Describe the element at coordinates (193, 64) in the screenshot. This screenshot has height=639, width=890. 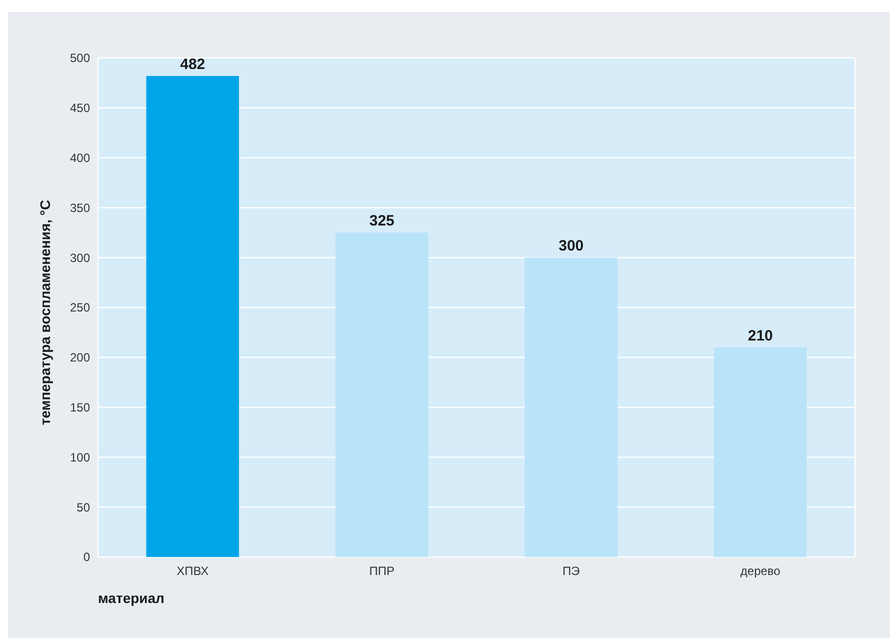
I see `data-label: 482` at that location.